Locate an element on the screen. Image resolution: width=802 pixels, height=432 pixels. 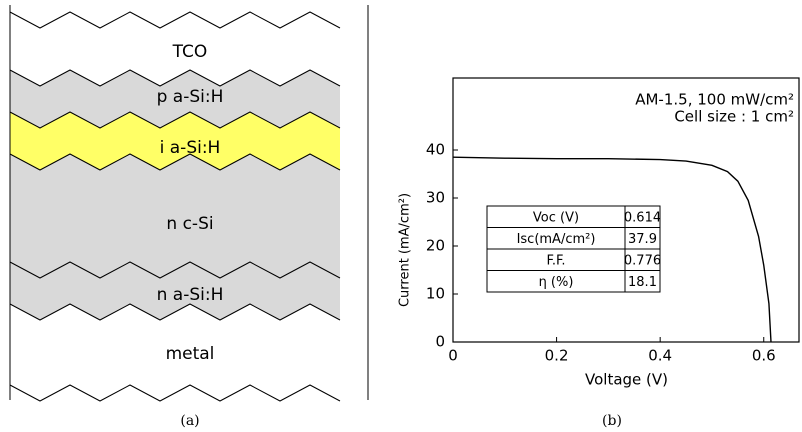
y-axis-label: Current (mA/cm²) is located at coordinates (405, 250).